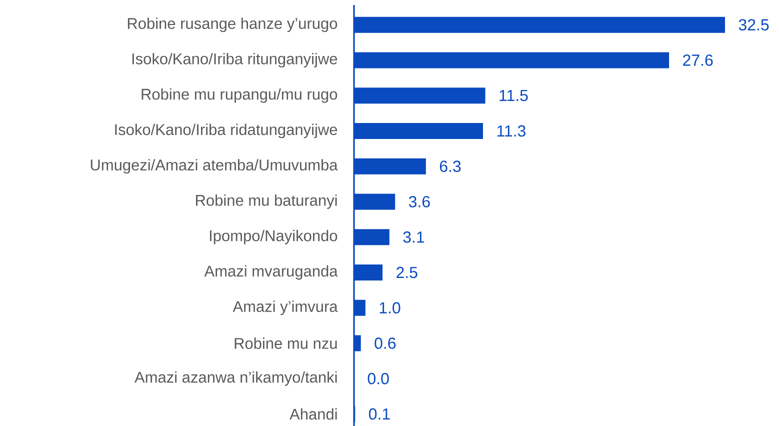  What do you see at coordinates (233, 25) in the screenshot?
I see `y-tick-label: Robine rusange hanze y’urugo` at bounding box center [233, 25].